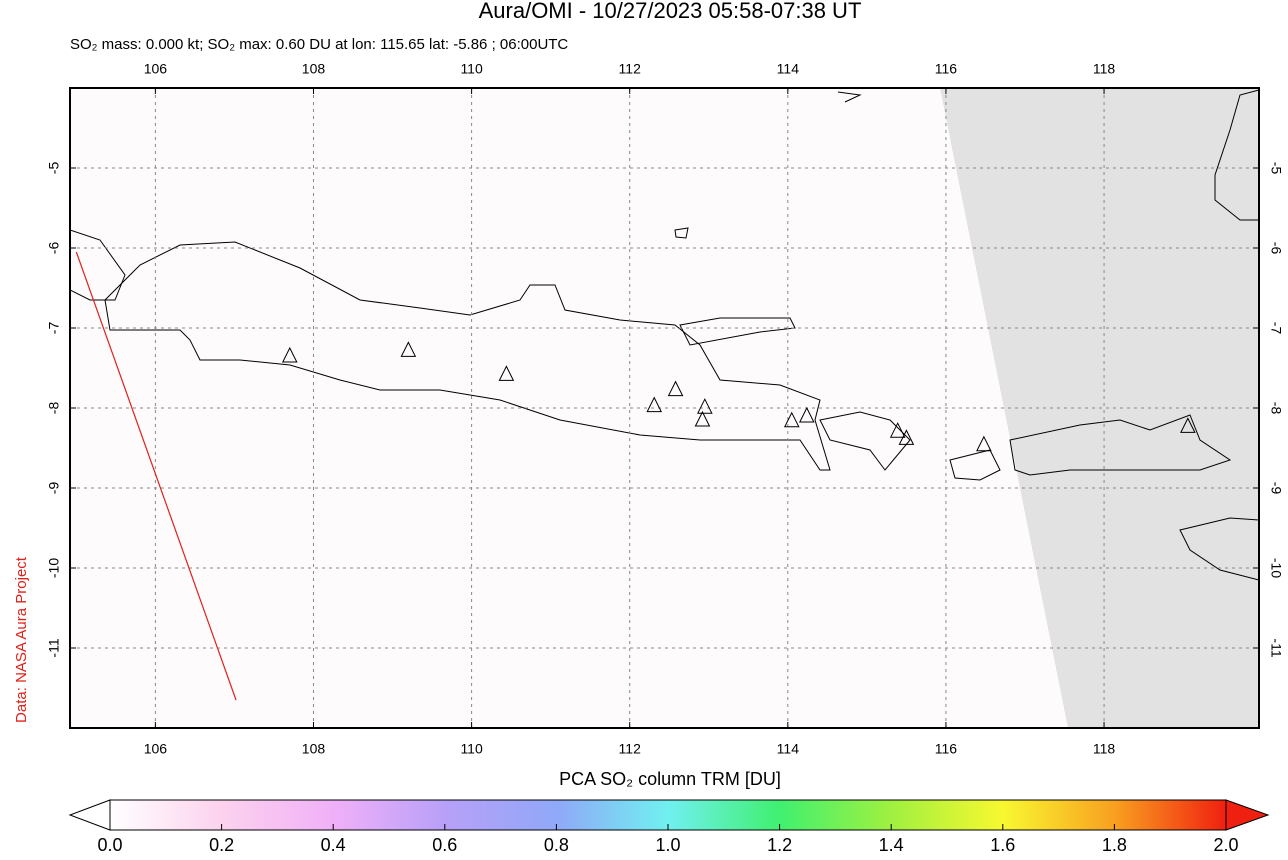  I want to click on colorbar-tick-label: 1.8, so click(1114, 845).